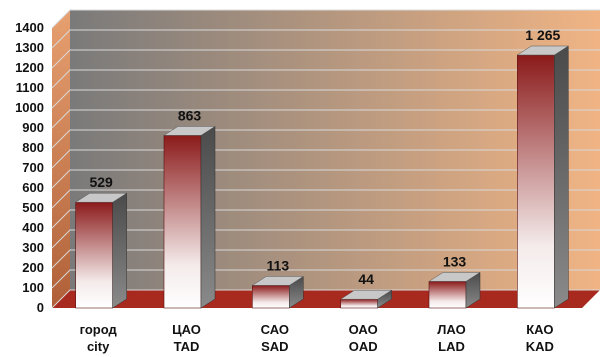 This screenshot has width=608, height=357. Describe the element at coordinates (451, 329) in the screenshot. I see `category-label-line1: ЛАО` at that location.